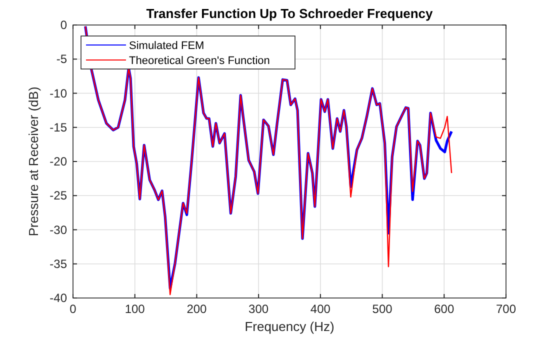 This screenshot has width=560, height=337. I want to click on x-tick-label: 500, so click(382, 309).